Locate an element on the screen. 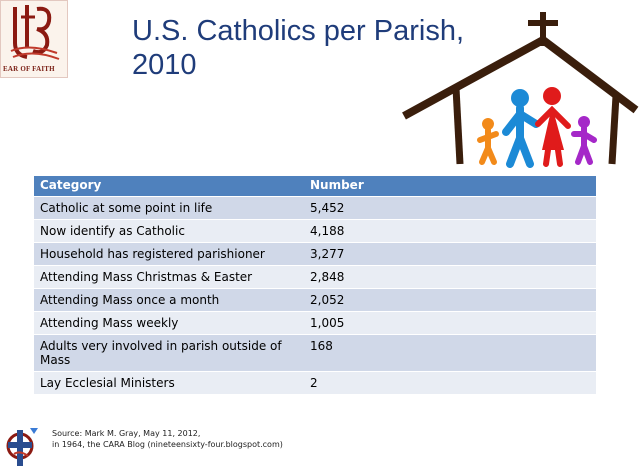 Image resolution: width=640 pixels, height=469 pixels. table-row: Now identify as Catholic 4,188 is located at coordinates (315, 230).